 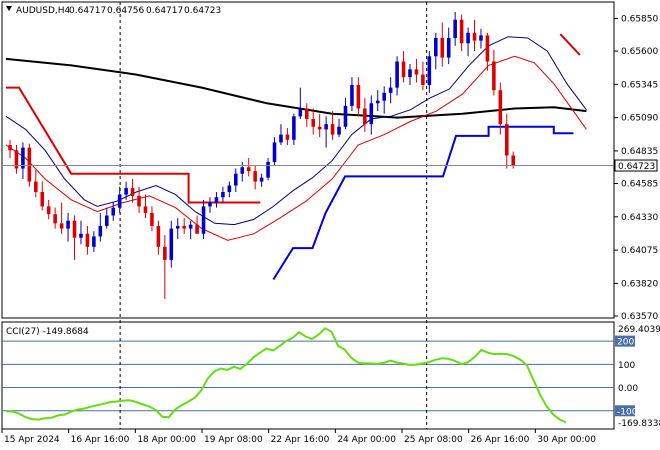 What do you see at coordinates (566, 440) in the screenshot?
I see `time-tick-label: 30 Apr 00:00` at bounding box center [566, 440].